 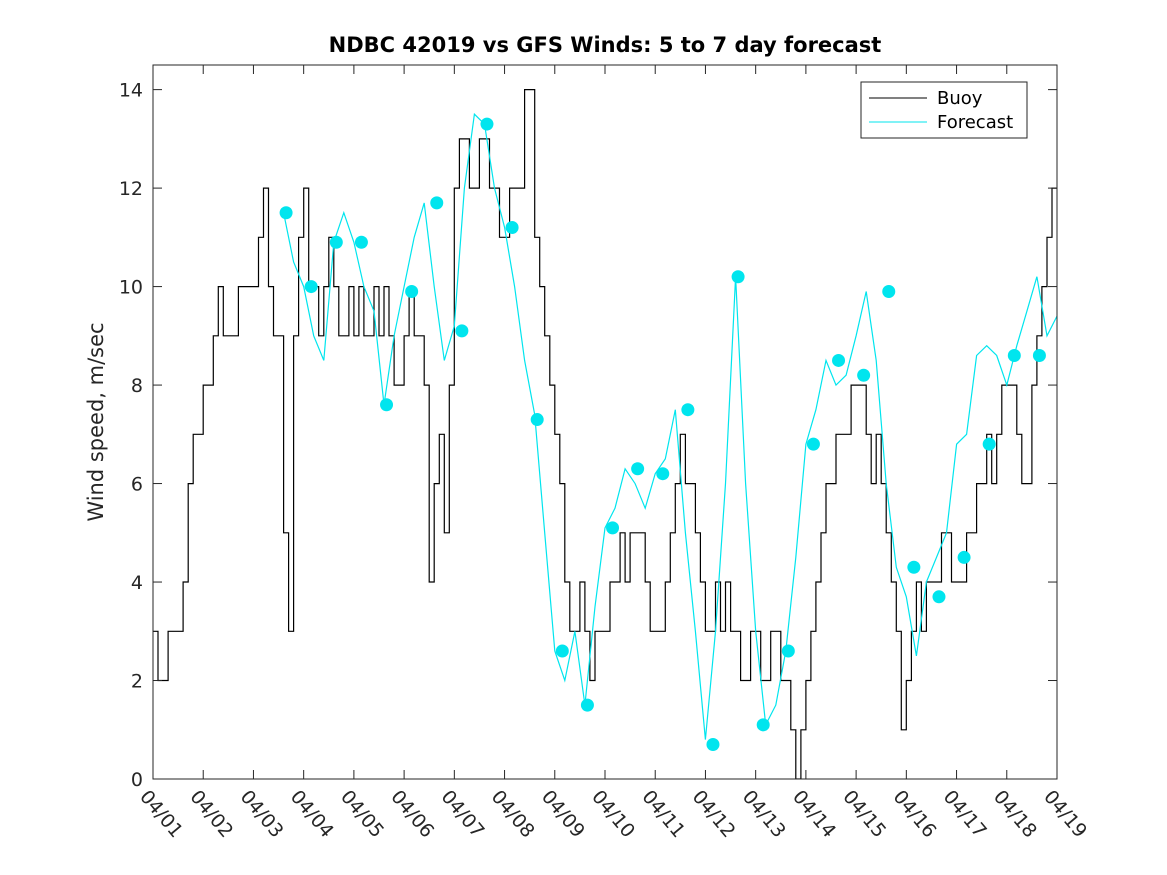 What do you see at coordinates (137, 386) in the screenshot?
I see `y-tick-label: 8` at bounding box center [137, 386].